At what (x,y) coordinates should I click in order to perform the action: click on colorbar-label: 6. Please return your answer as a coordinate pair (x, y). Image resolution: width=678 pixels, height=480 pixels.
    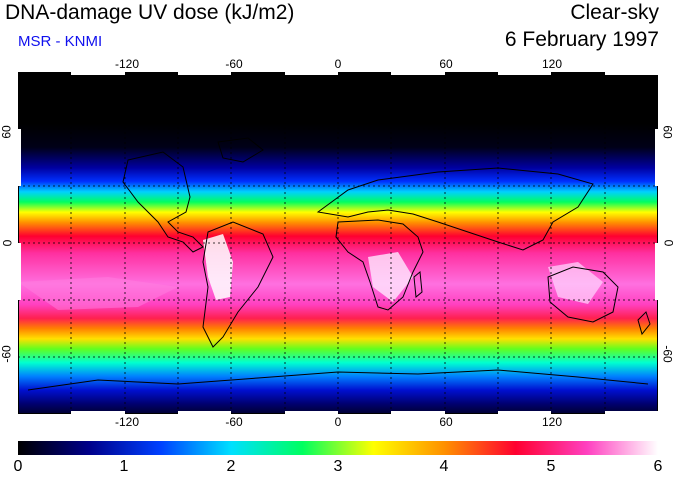
    Looking at the image, I should click on (658, 466).